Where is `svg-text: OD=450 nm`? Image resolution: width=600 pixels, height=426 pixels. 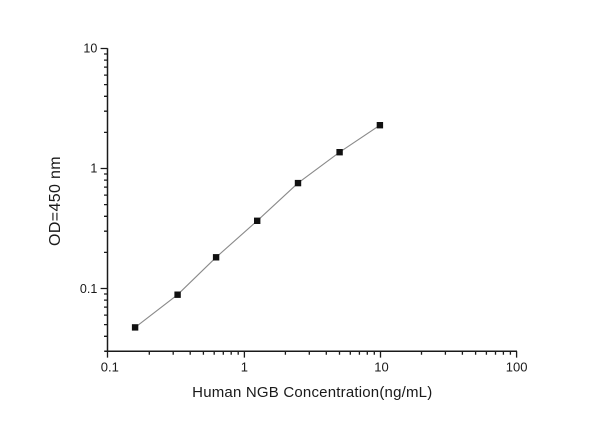
svg-text: OD=450 nm is located at coordinates (55, 201).